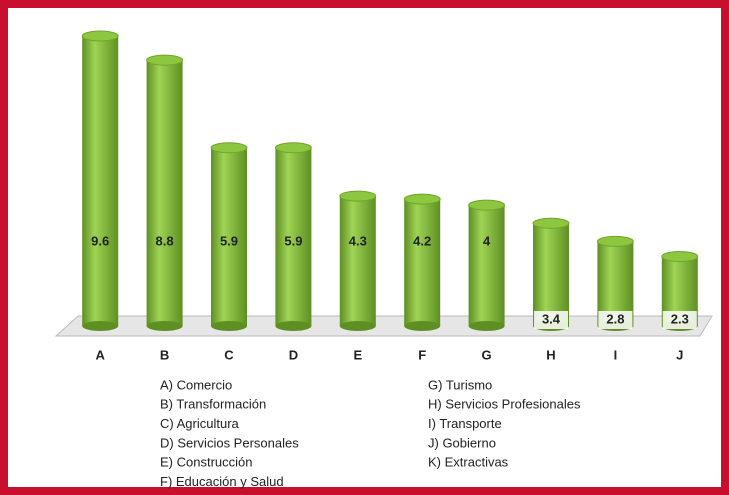  What do you see at coordinates (616, 354) in the screenshot?
I see `x-tick-label: I` at bounding box center [616, 354].